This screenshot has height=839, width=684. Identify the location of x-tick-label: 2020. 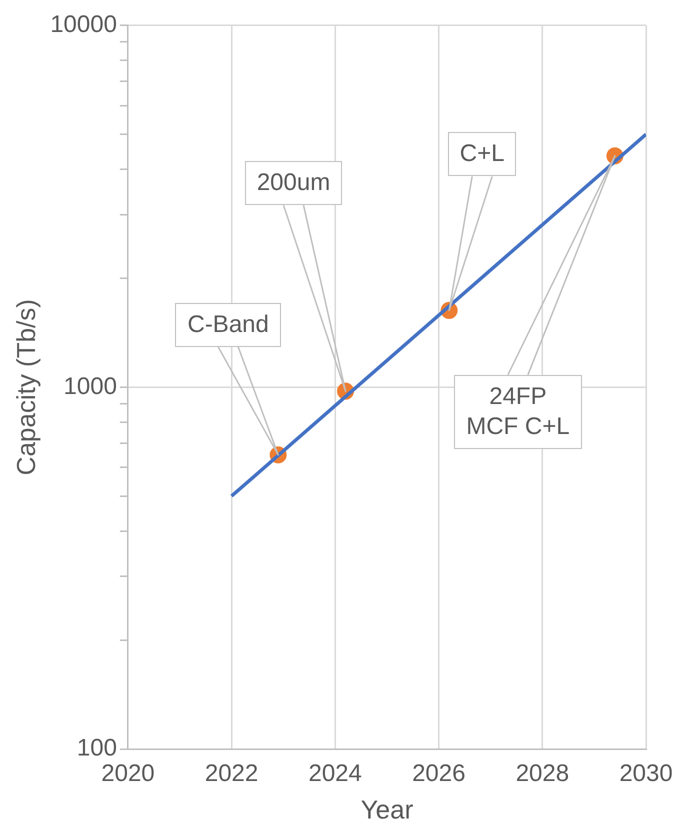
(128, 774).